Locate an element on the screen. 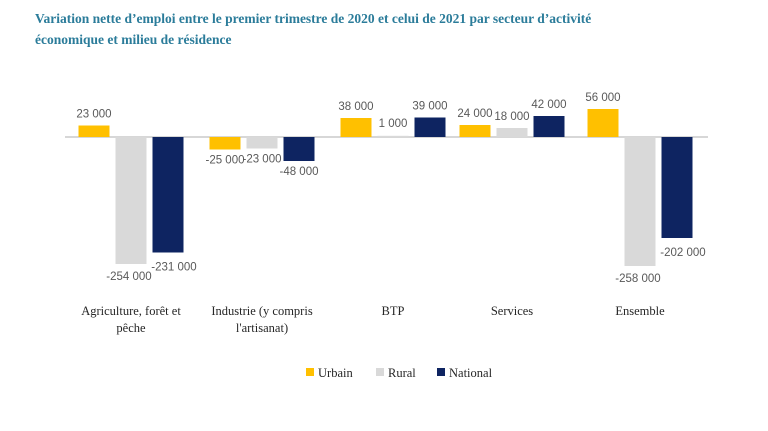 The image size is (768, 431). category-label-0: Agriculture, forêt et is located at coordinates (131, 311).